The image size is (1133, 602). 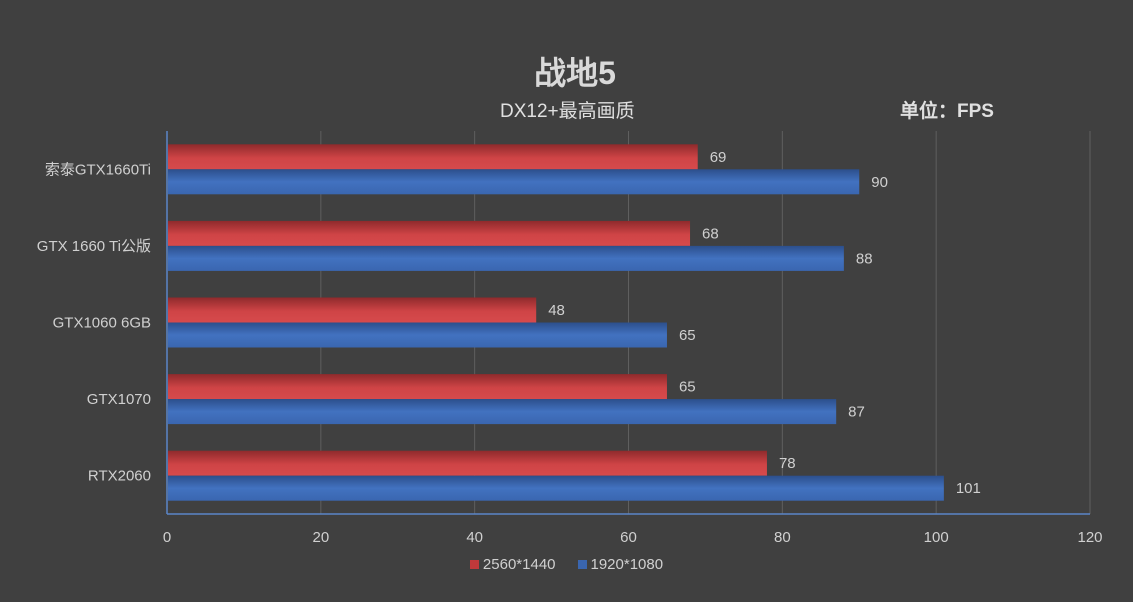 I want to click on data-label: 48, so click(x=556, y=310).